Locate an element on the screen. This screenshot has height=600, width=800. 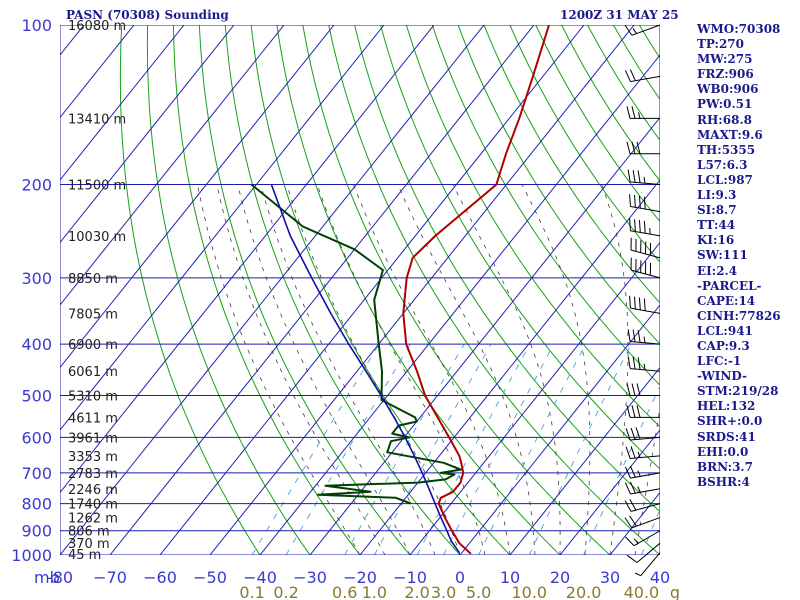
temperature-tick-label: −30 is located at coordinates (310, 577).